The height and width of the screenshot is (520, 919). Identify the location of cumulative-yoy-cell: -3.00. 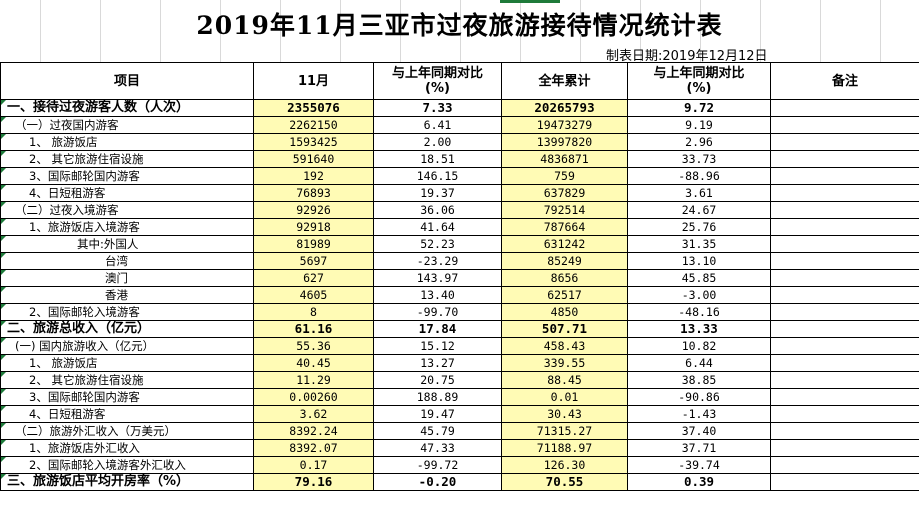
(699, 295).